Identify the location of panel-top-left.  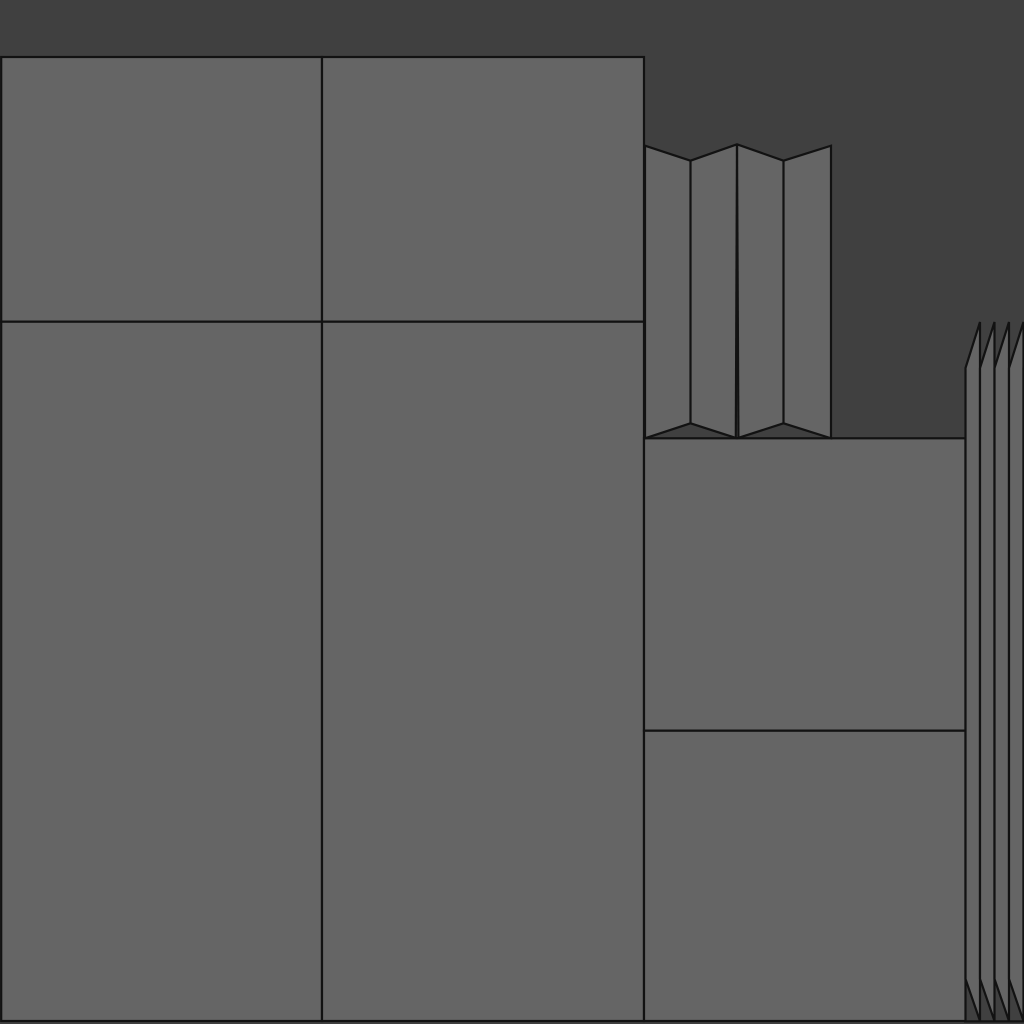
(162, 189).